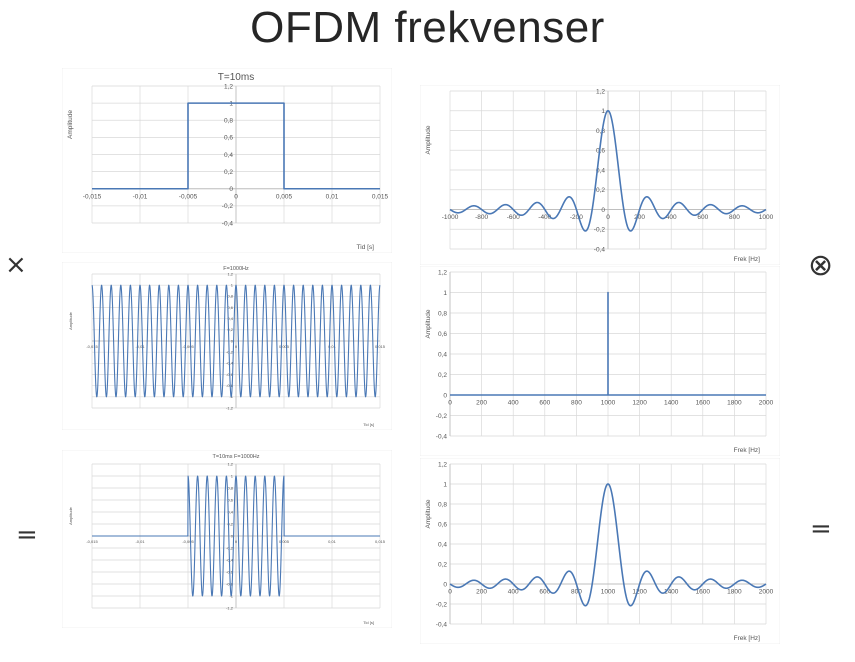 The image size is (855, 662). Describe the element at coordinates (16, 265) in the screenshot. I see `multiply-symbol: ×` at that location.